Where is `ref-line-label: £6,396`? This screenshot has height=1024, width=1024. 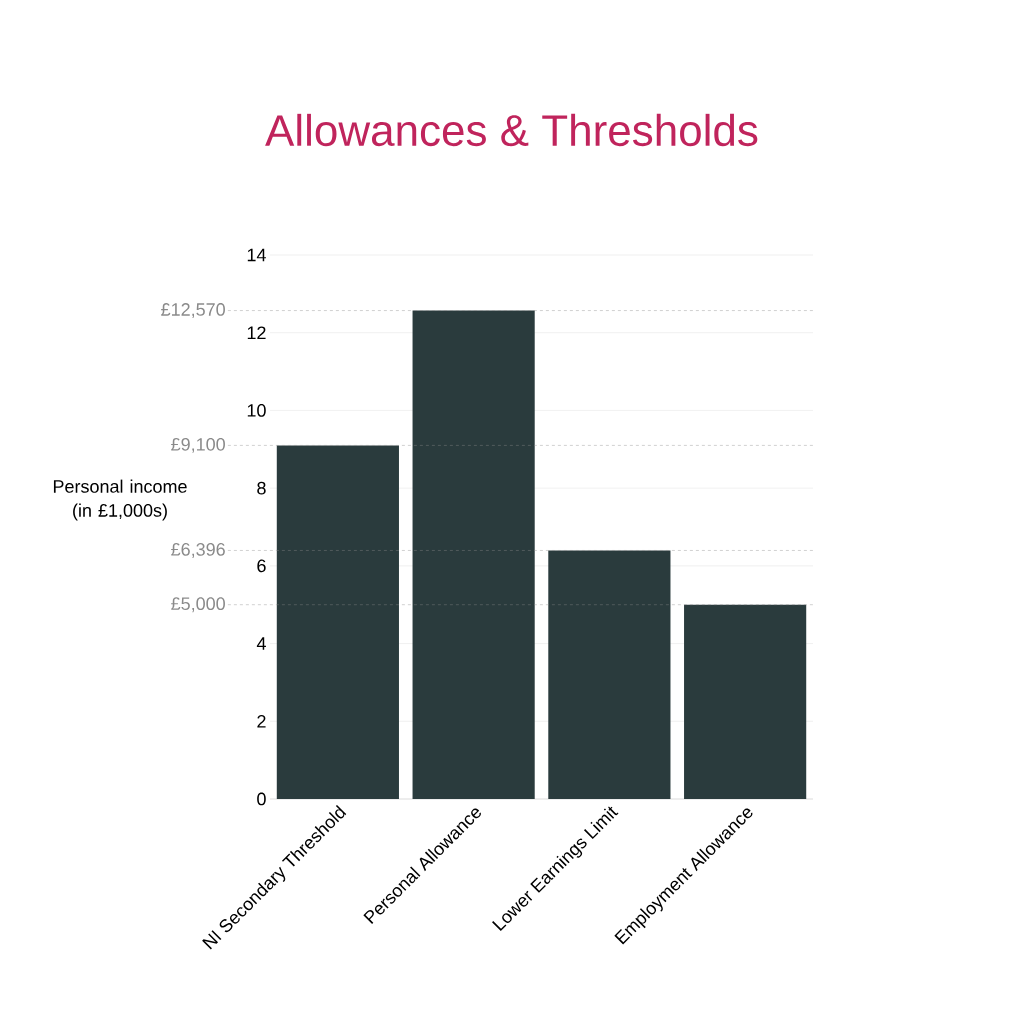 ref-line-label: £6,396 is located at coordinates (198, 550).